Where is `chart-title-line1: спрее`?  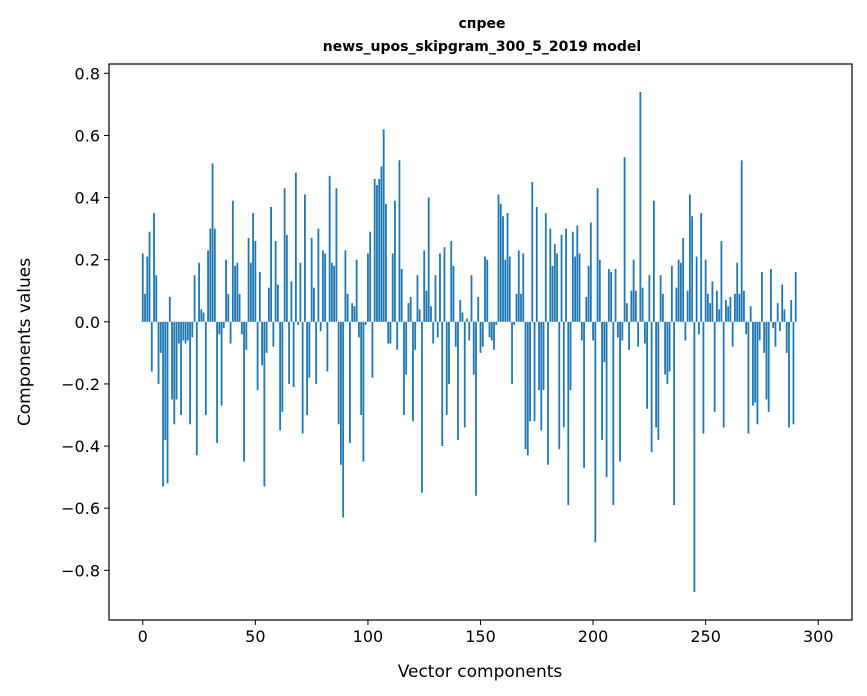
chart-title-line1: спрее is located at coordinates (482, 24).